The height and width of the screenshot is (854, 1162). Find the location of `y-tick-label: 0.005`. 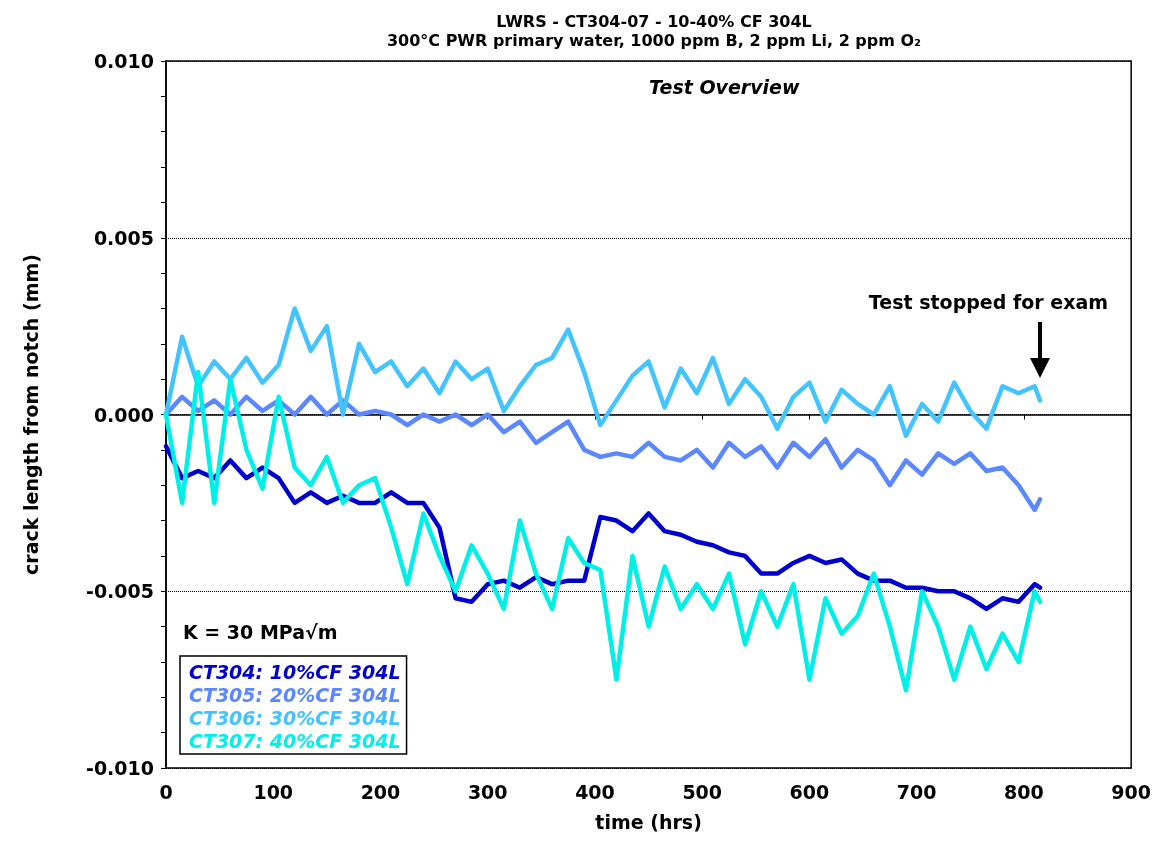

y-tick-label: 0.005 is located at coordinates (123, 237).